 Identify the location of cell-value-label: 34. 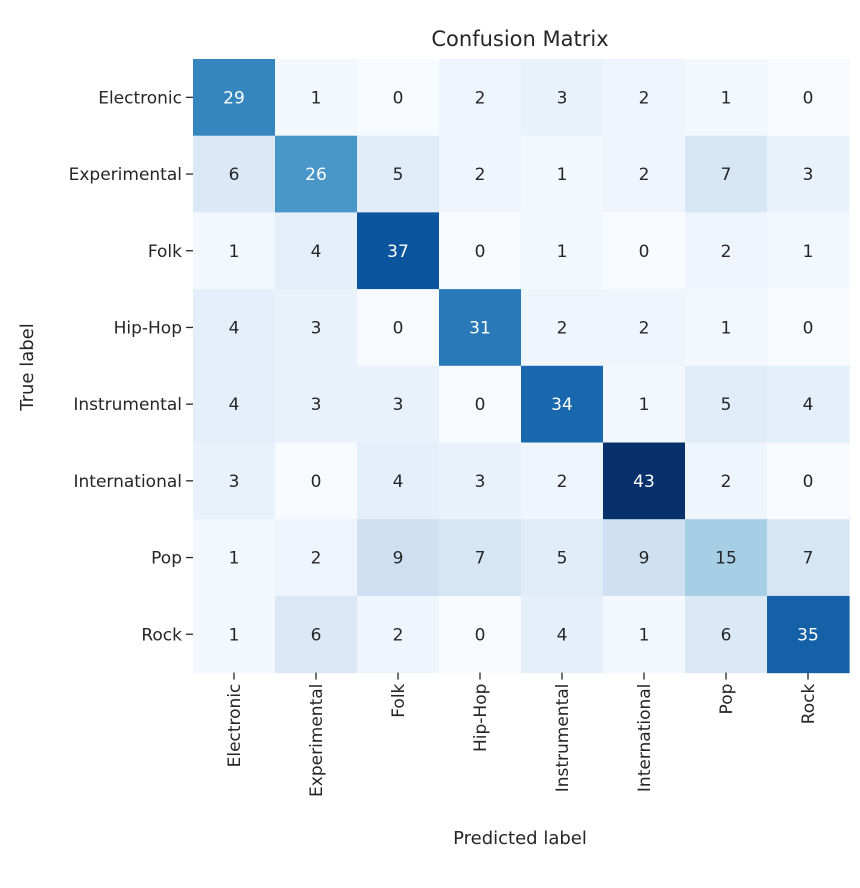
(562, 405).